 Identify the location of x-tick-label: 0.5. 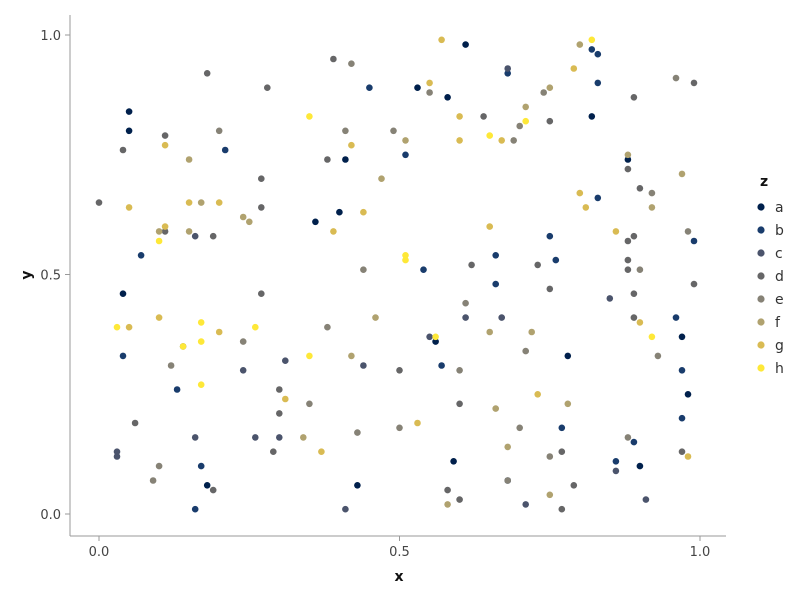
(399, 552).